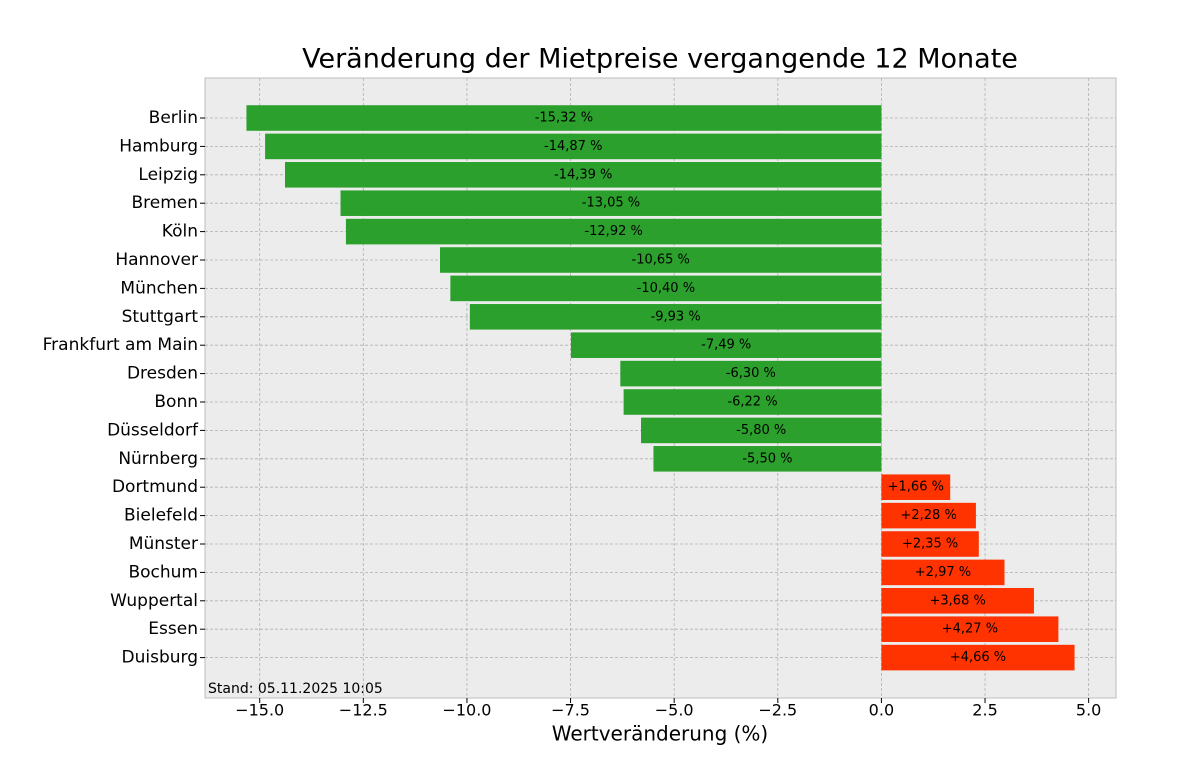 This screenshot has width=1200, height=779. I want to click on x-tick-label: −7.5, so click(570, 710).